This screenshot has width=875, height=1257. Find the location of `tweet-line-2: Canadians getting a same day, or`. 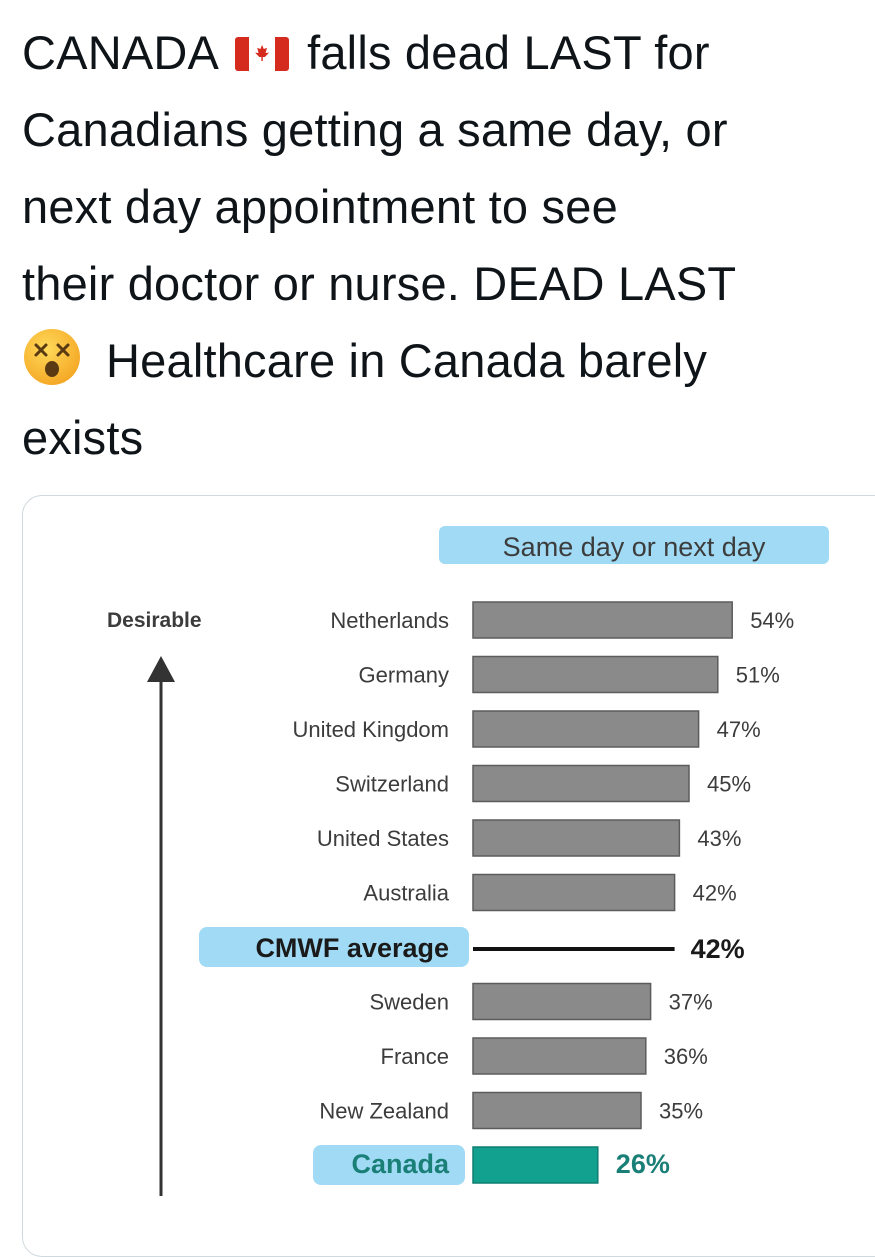

tweet-line-2: Canadians getting a same day, or is located at coordinates (375, 129).